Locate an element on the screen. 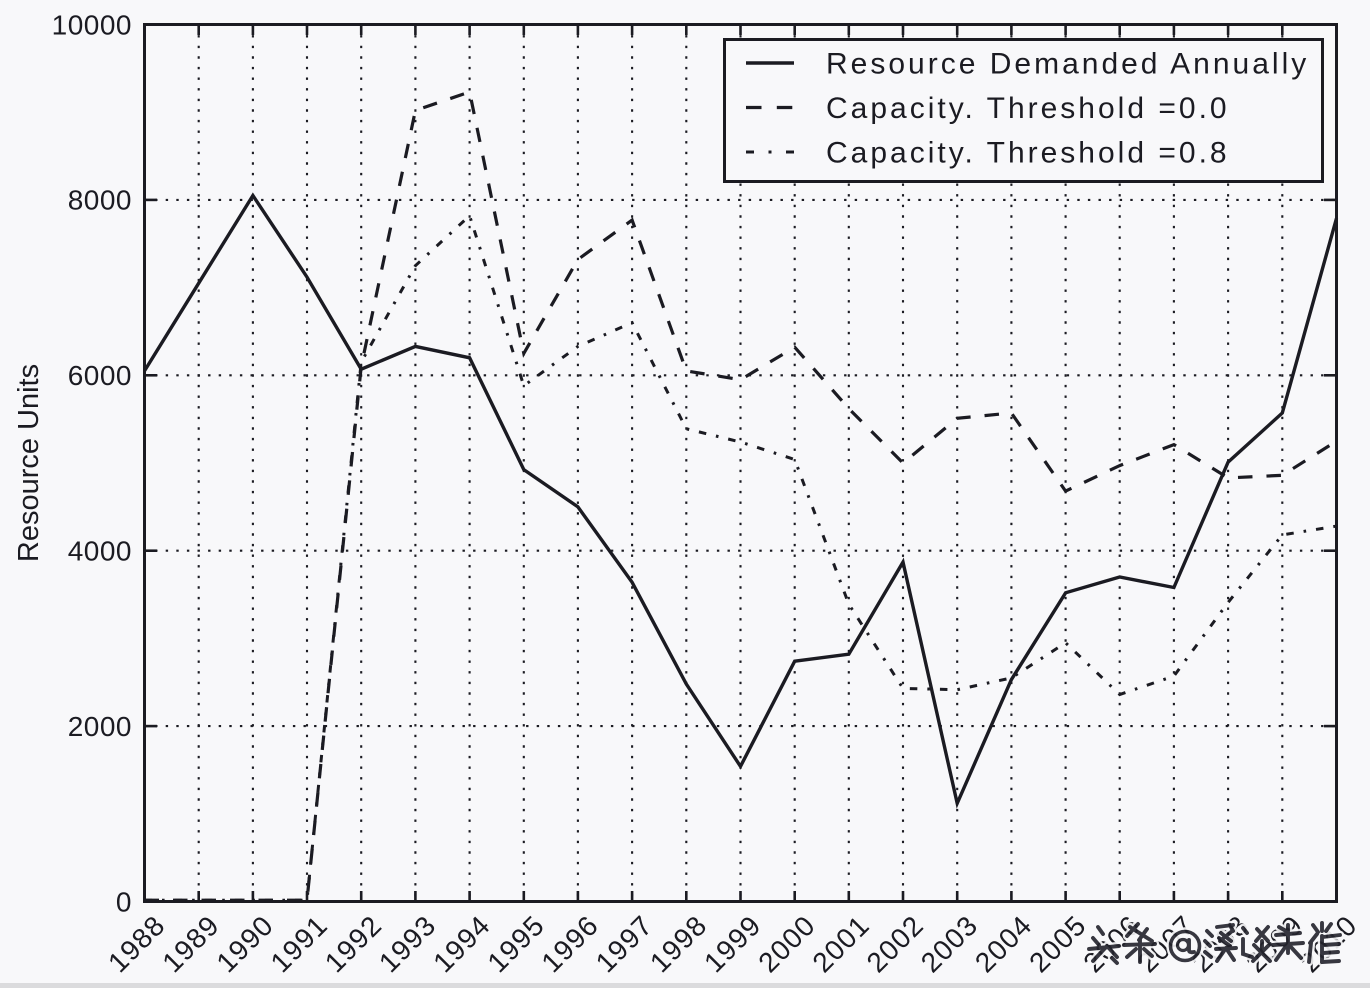  svg-text: Resource Units is located at coordinates (29, 463).